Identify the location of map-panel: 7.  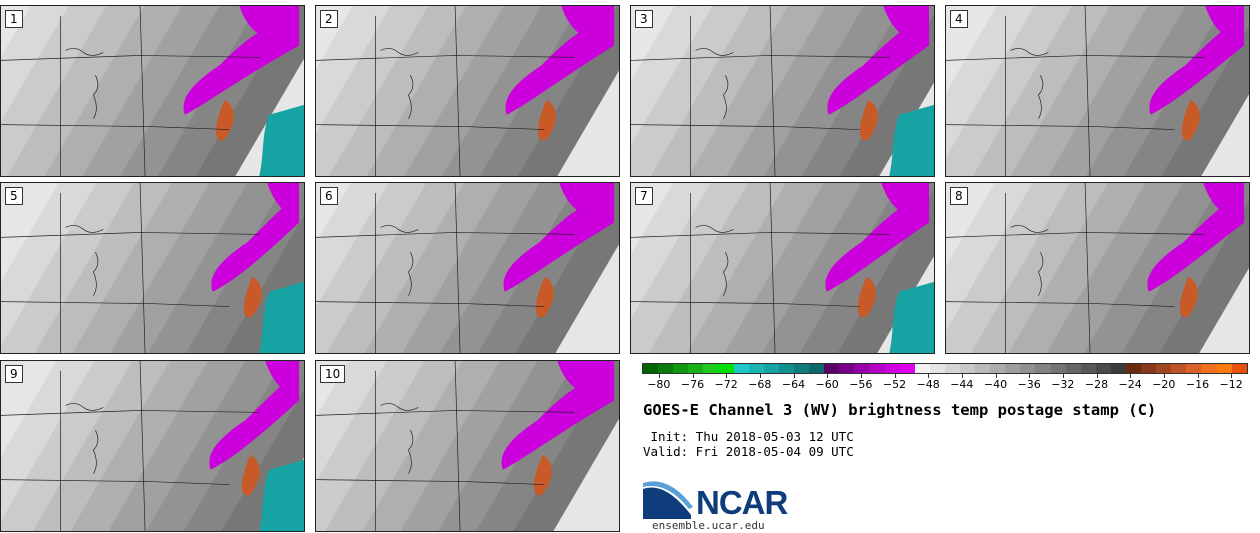
(782, 268).